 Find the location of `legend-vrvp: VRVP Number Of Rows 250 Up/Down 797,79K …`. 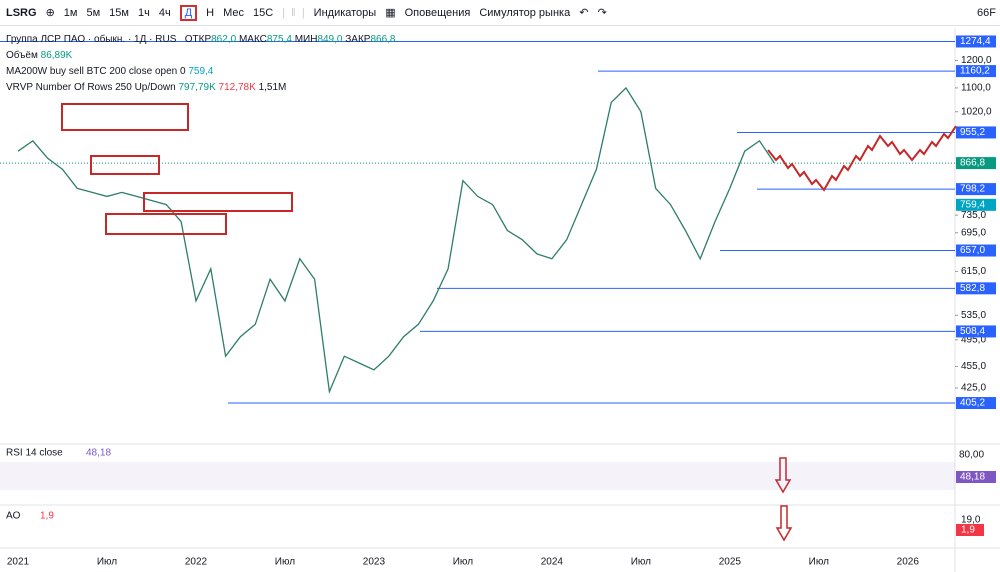

legend-vrvp: VRVP Number Of Rows 250 Up/Down 797,79K … is located at coordinates (201, 88).